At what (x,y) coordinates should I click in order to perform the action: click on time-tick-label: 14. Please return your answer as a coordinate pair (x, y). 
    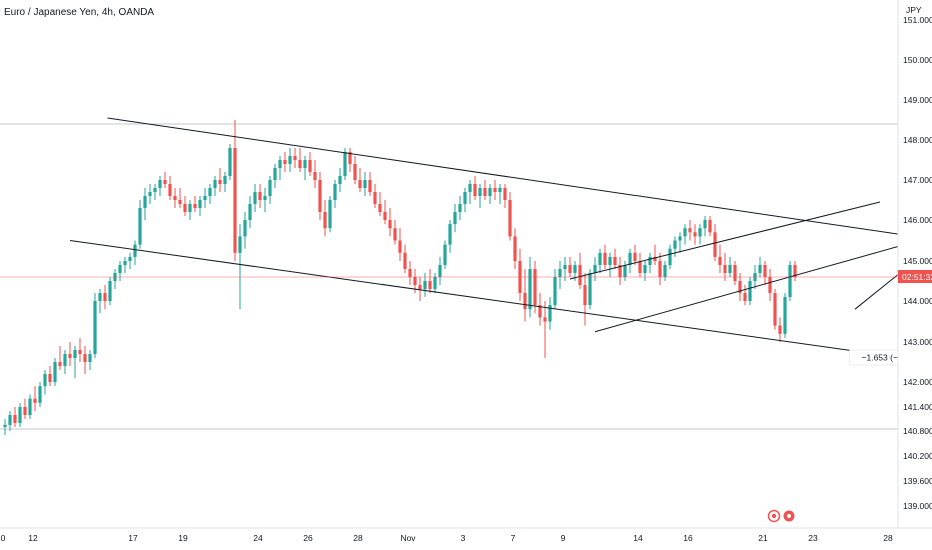
    Looking at the image, I should click on (638, 538).